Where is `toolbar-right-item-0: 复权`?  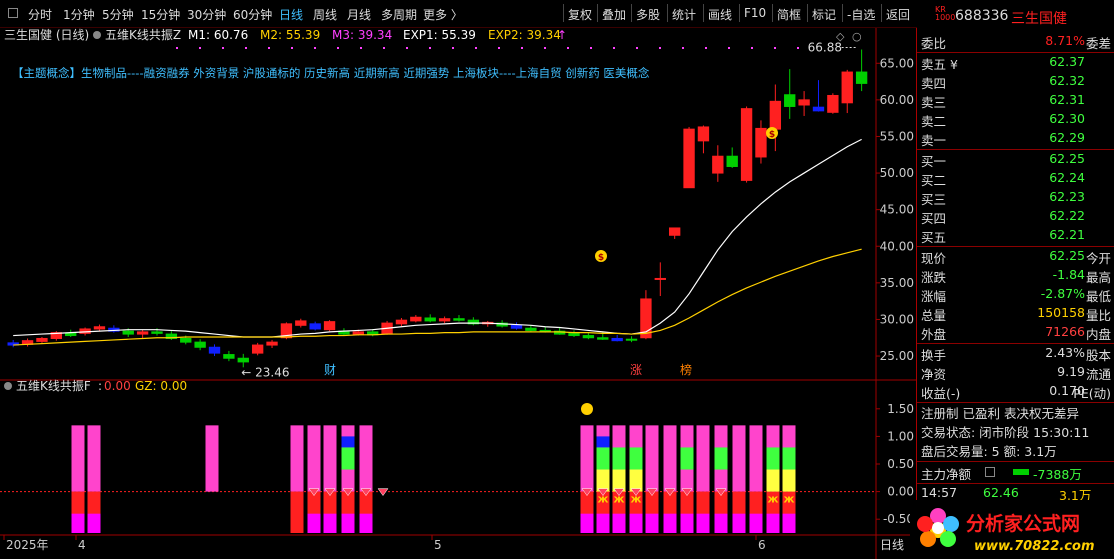 toolbar-right-item-0: 复权 is located at coordinates (580, 15).